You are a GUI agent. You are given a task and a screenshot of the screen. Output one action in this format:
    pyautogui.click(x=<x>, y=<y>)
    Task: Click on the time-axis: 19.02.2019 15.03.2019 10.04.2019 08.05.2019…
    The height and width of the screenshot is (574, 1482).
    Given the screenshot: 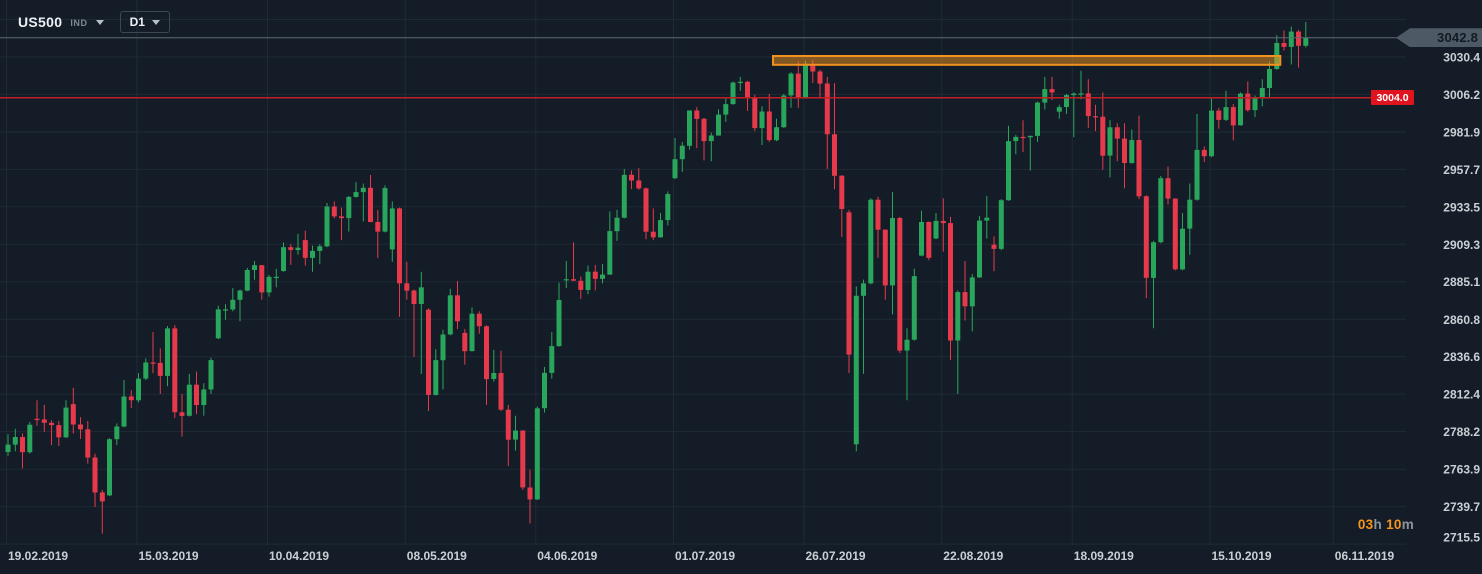 What is the action you would take?
    pyautogui.click(x=701, y=556)
    